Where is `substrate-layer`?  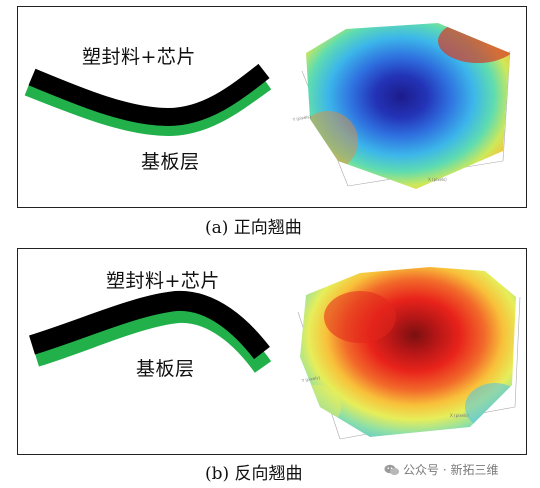 substrate-layer is located at coordinates (148, 105).